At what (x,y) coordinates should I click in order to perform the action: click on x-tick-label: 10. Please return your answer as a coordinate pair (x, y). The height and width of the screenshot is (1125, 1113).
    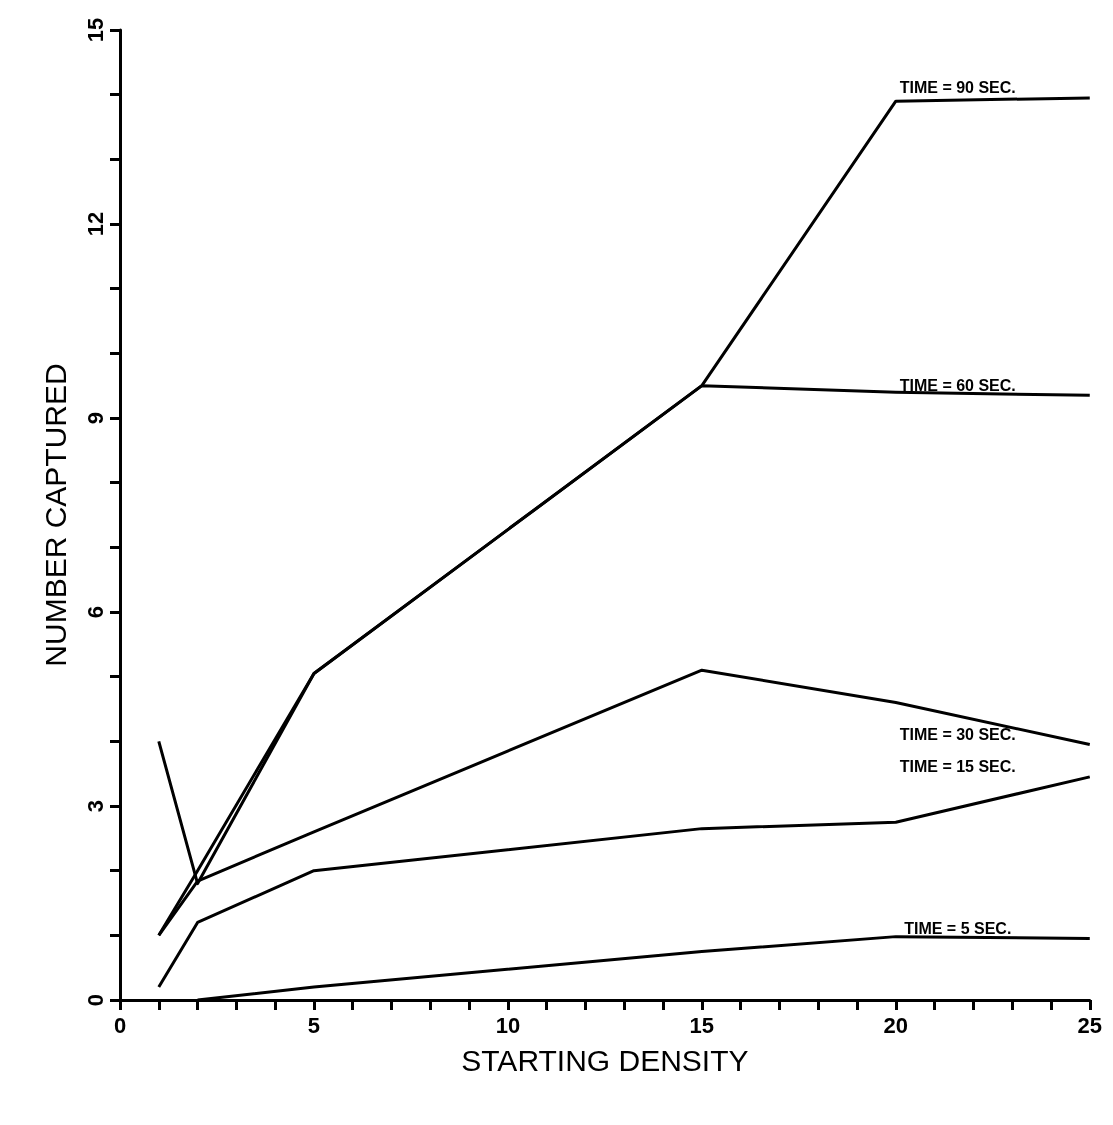
    Looking at the image, I should click on (508, 1025).